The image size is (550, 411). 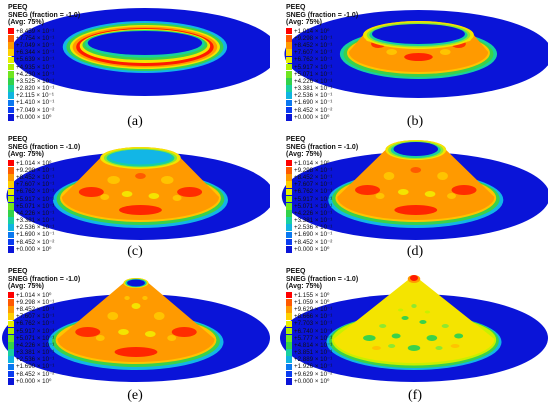 I want to click on legend-value: +1.059 × 10⁰, so click(x=312, y=302).